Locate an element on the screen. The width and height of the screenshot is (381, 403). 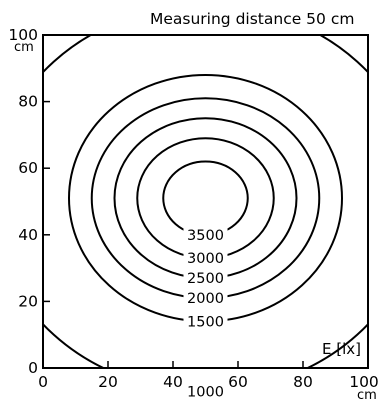
y-tick-label: 80 is located at coordinates (28, 102).